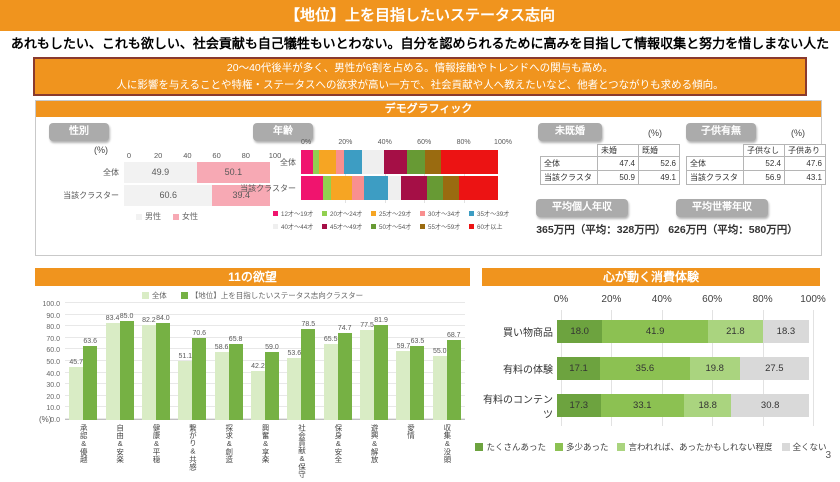 The width and height of the screenshot is (840, 482). I want to click on desires-bar-slot: 78.5, so click(308, 362).